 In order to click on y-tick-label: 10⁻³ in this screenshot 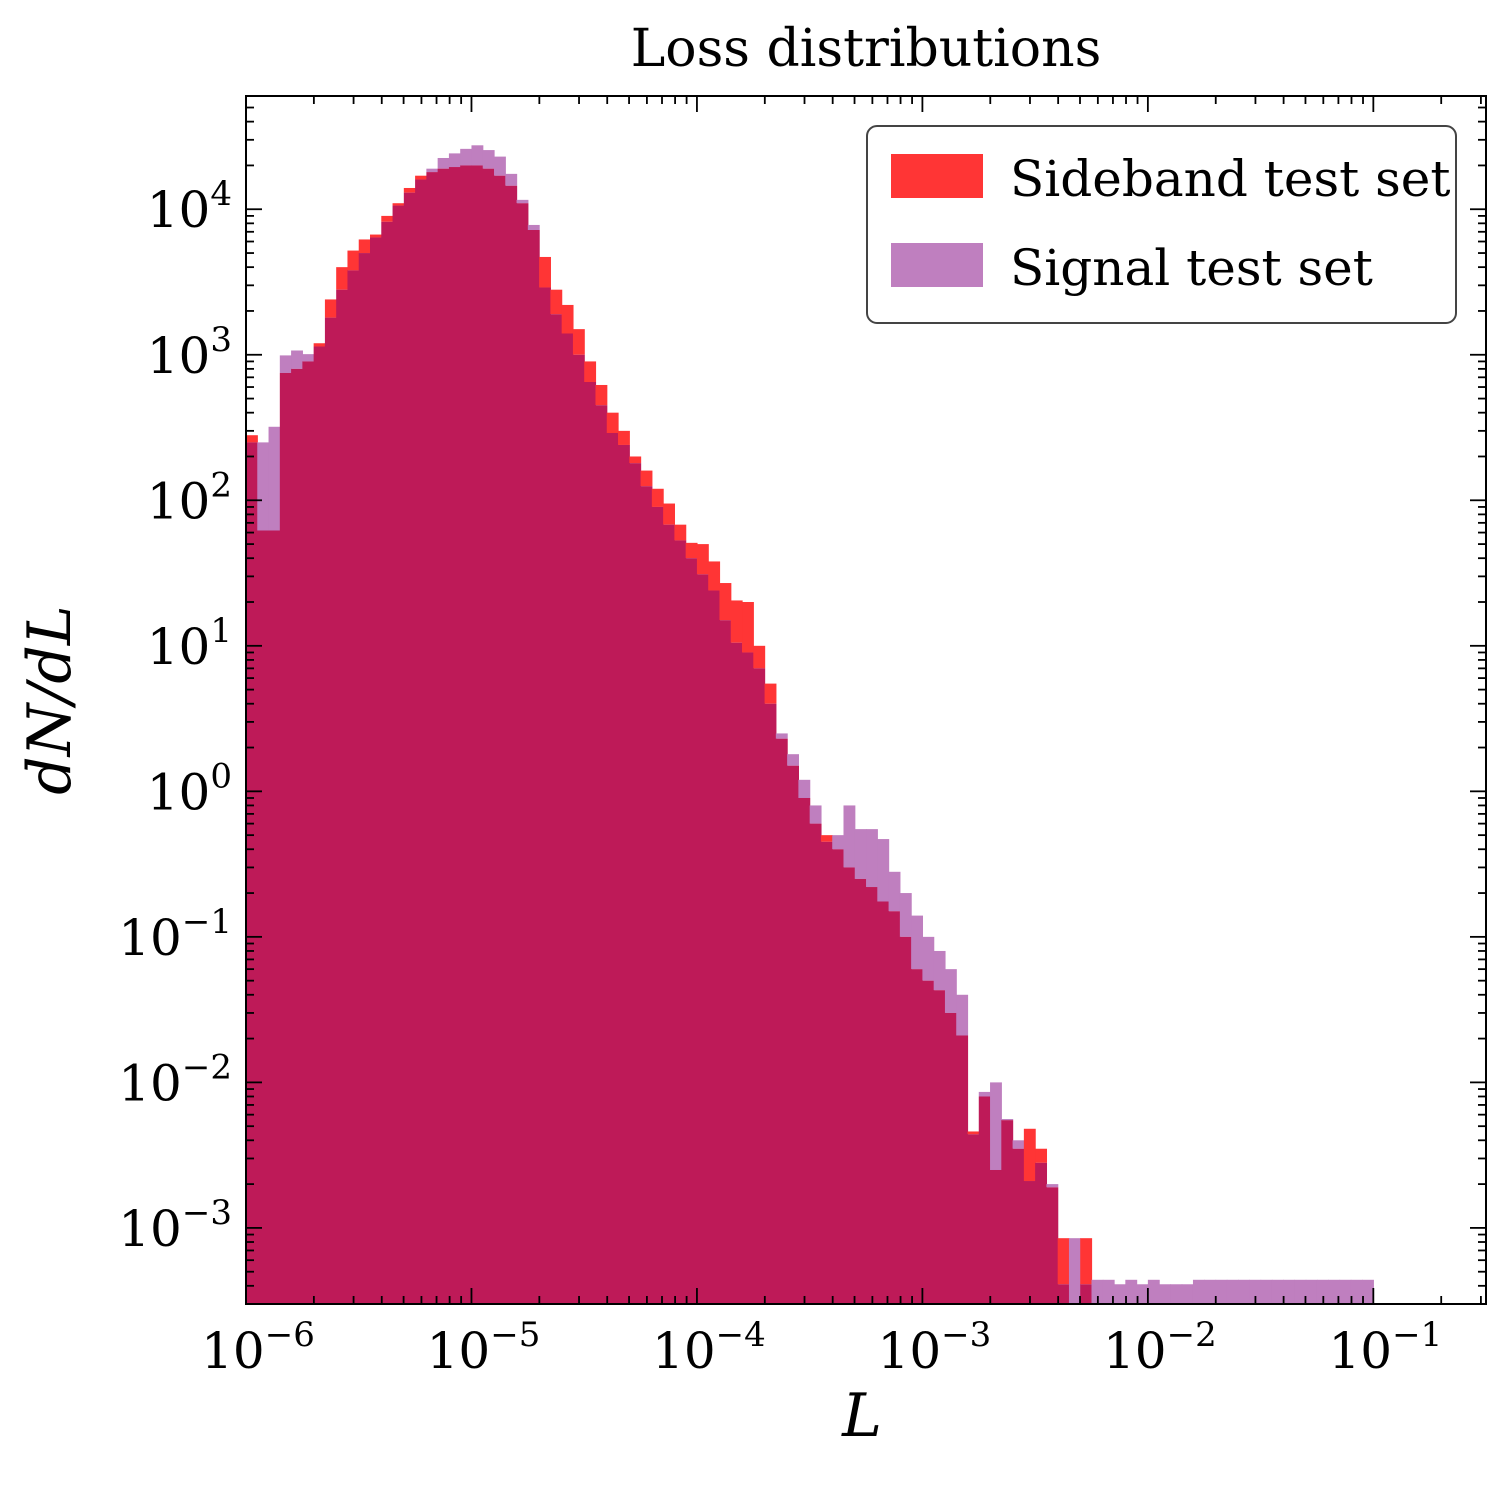, I will do `click(175, 1225)`.